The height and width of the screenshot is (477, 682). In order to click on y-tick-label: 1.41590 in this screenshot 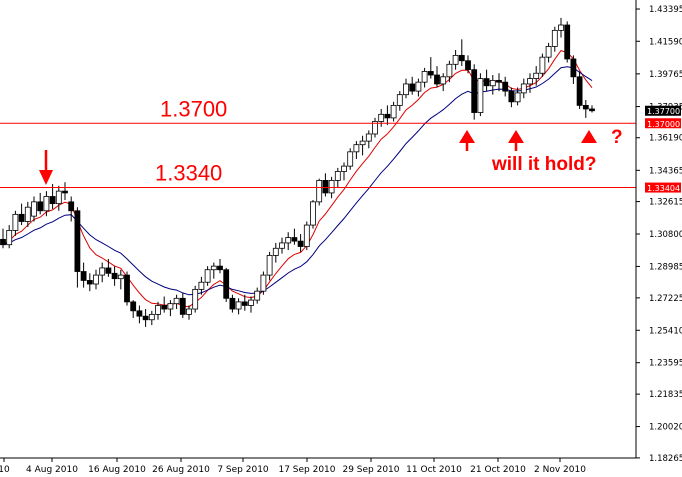, I will do `click(665, 42)`.